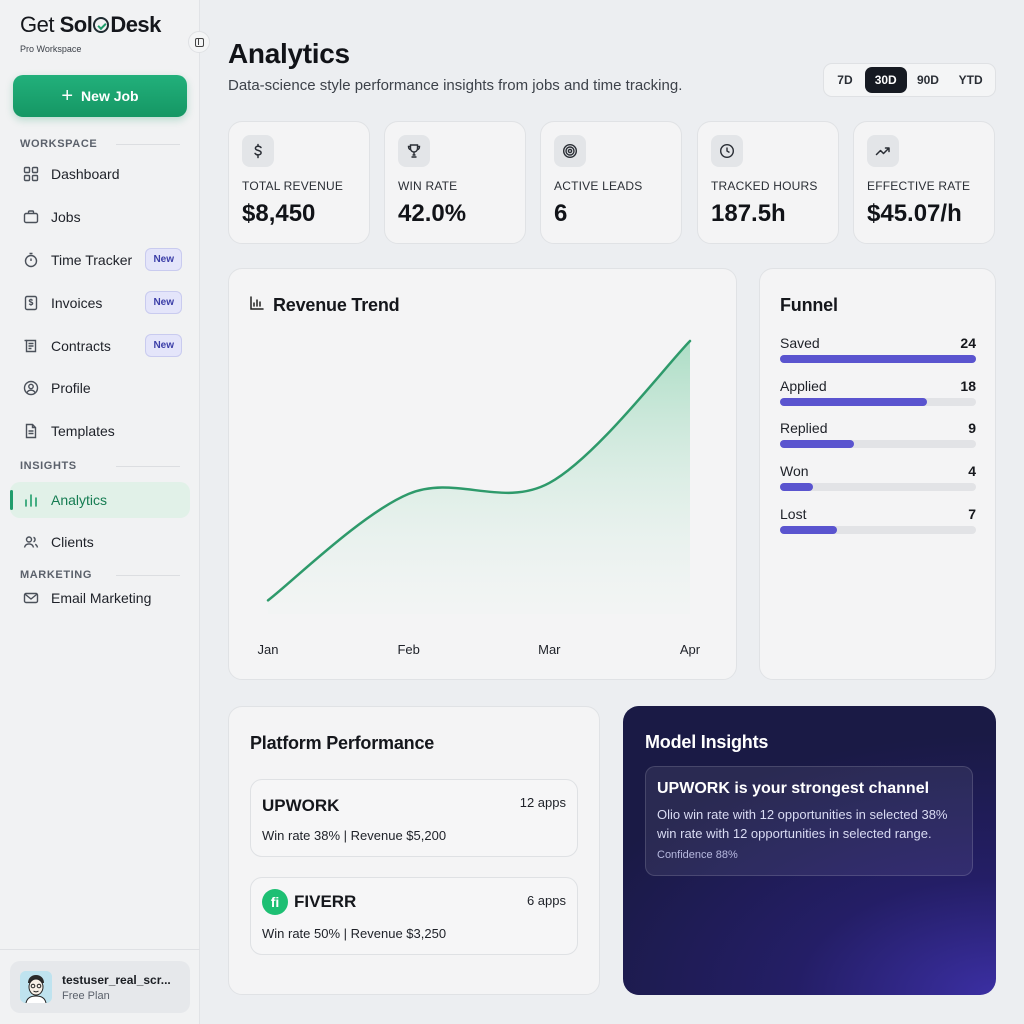 Image resolution: width=1024 pixels, height=1024 pixels. I want to click on section-label-insights: INSIGHTS, so click(100, 466).